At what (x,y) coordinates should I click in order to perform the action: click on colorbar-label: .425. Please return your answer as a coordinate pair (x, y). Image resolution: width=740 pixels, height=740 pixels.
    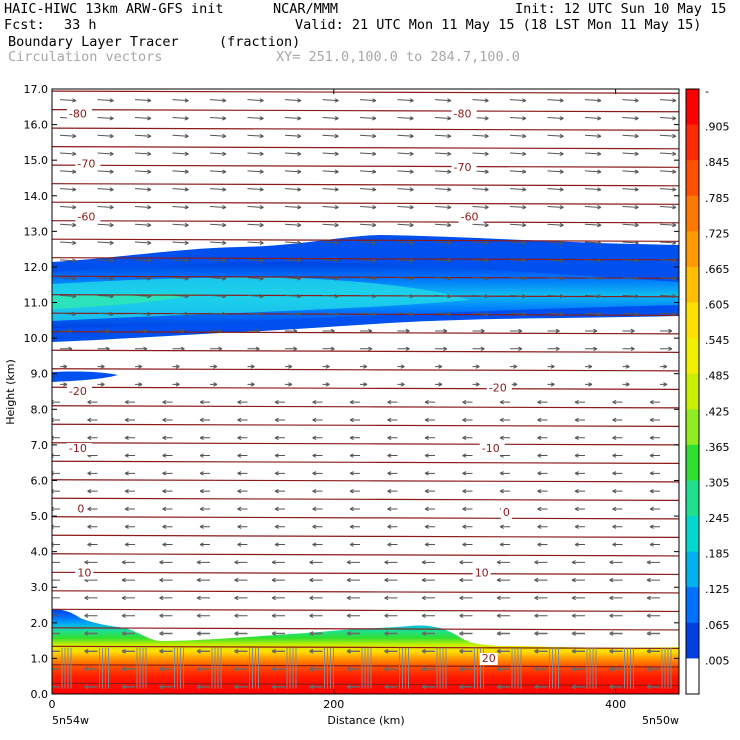
    Looking at the image, I should click on (717, 411).